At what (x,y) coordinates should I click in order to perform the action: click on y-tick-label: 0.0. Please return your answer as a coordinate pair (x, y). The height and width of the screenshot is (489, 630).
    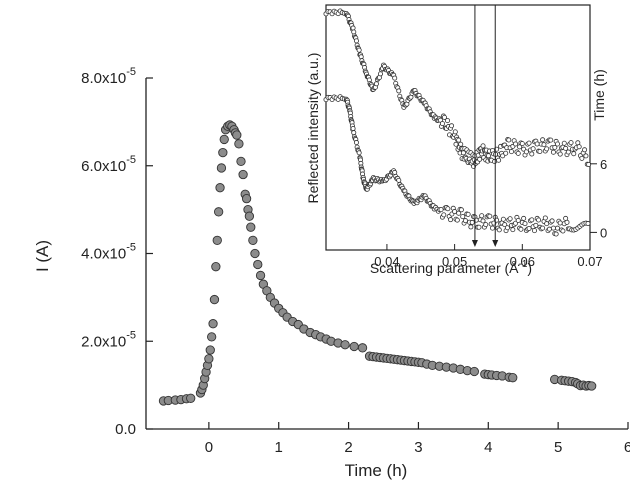
    Looking at the image, I should click on (125, 429).